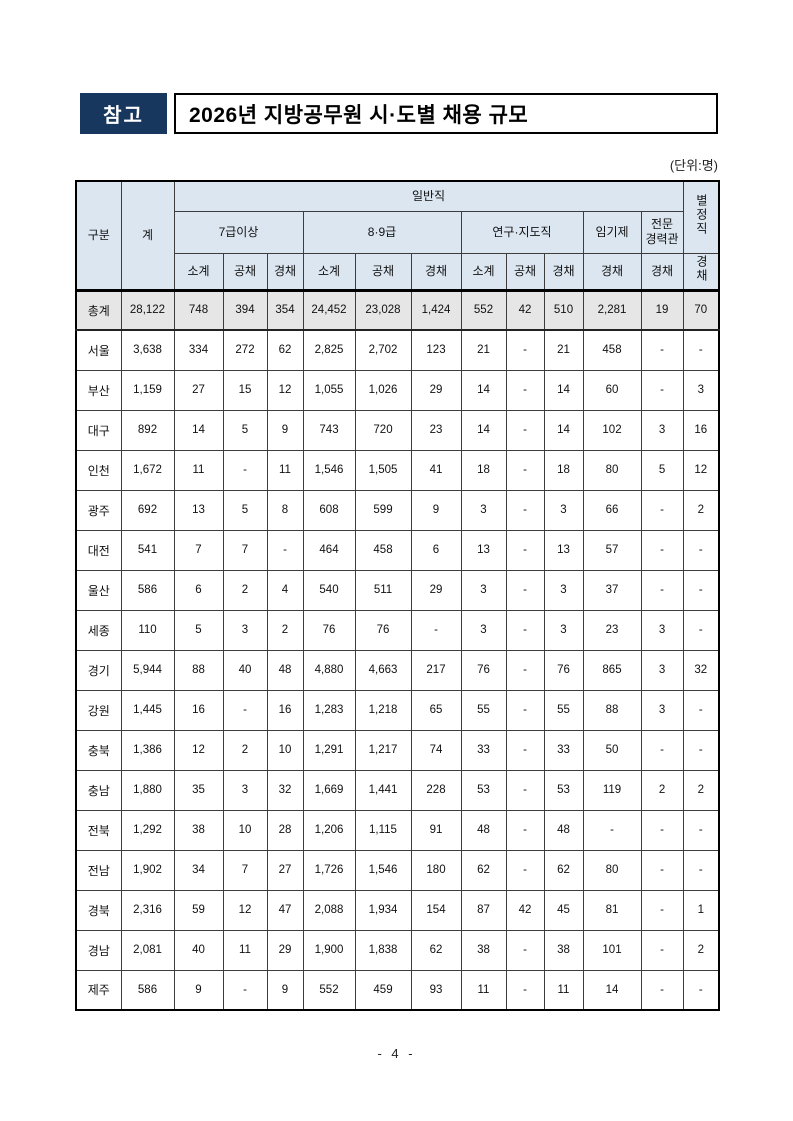 The height and width of the screenshot is (1121, 793). I want to click on table-row: 울산 586 6 2 4 540 511 29 3-3 37- -, so click(397, 590).